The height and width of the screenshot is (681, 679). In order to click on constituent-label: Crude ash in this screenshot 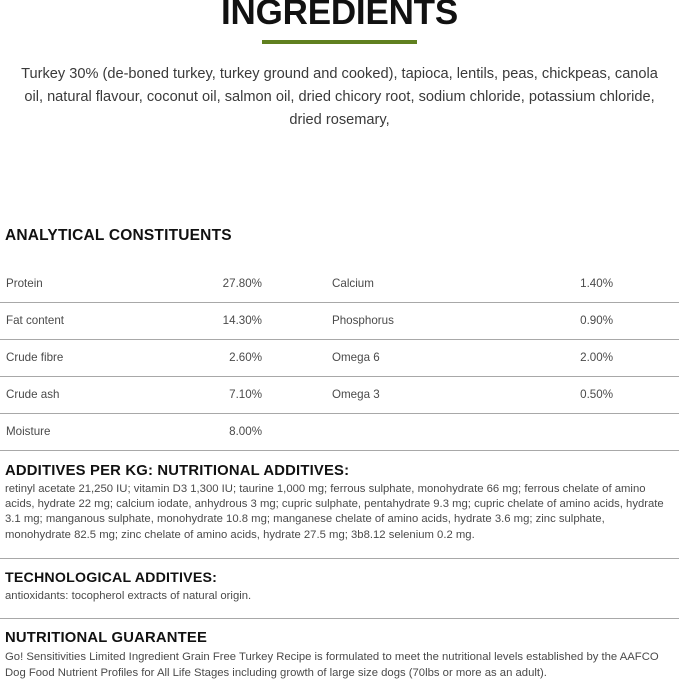, I will do `click(33, 394)`.